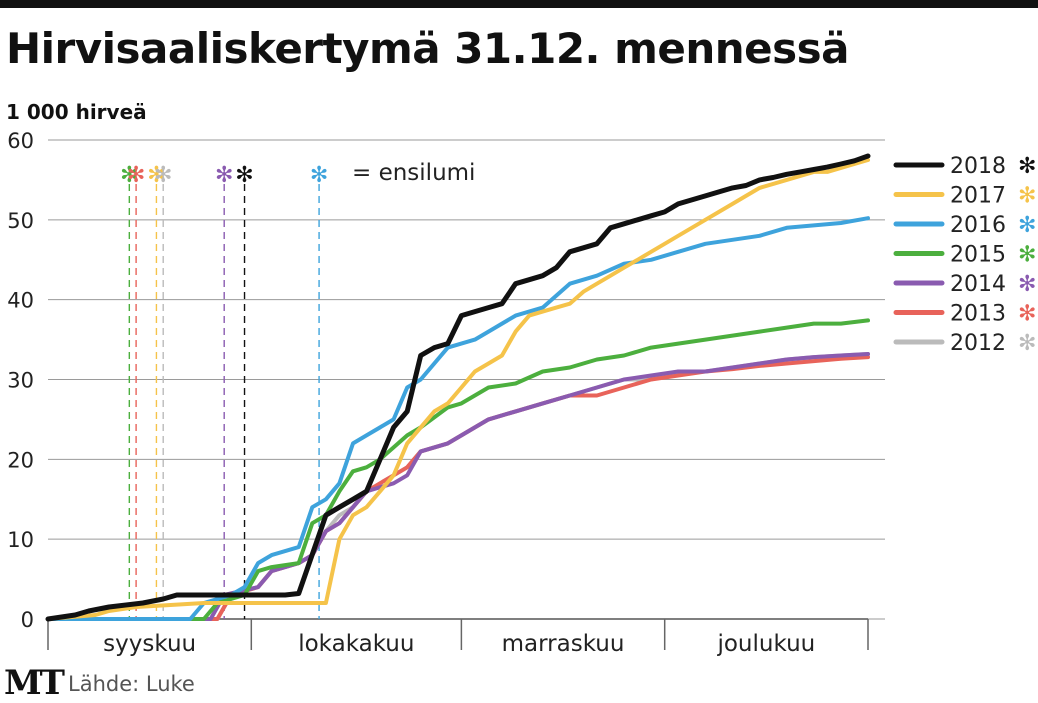 This screenshot has height=703, width=1038. I want to click on legend-label-2017: 2017, so click(978, 196).